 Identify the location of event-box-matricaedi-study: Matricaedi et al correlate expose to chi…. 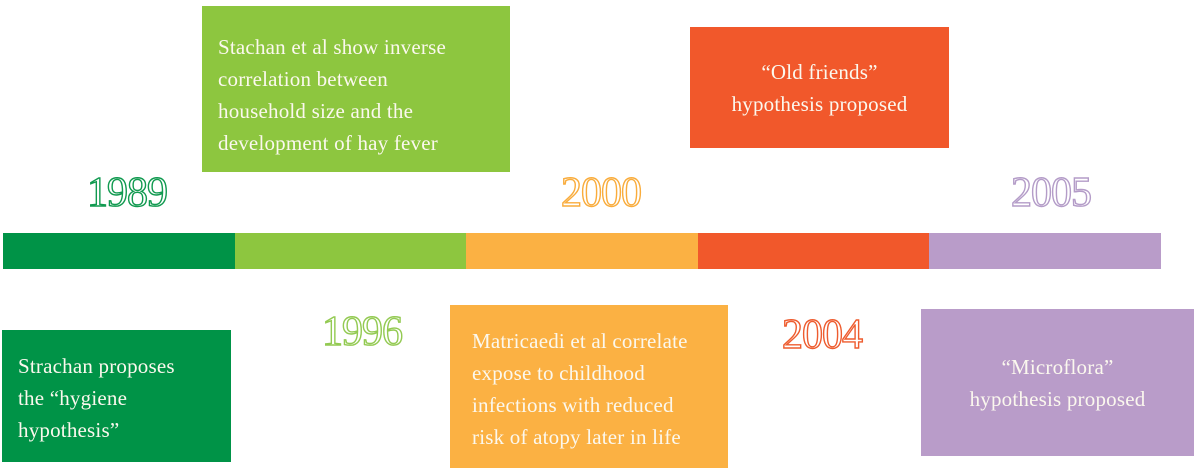
(589, 386).